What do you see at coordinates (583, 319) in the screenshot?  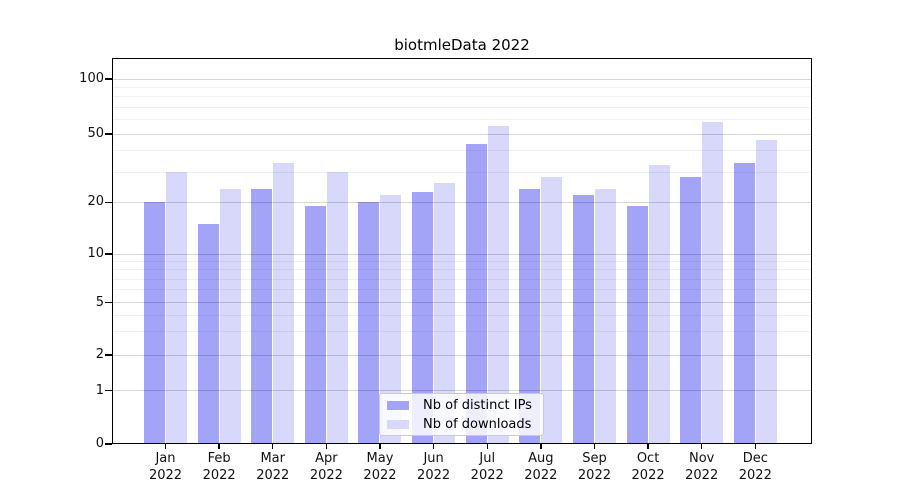 I see `bar-distinct-ips-sep` at bounding box center [583, 319].